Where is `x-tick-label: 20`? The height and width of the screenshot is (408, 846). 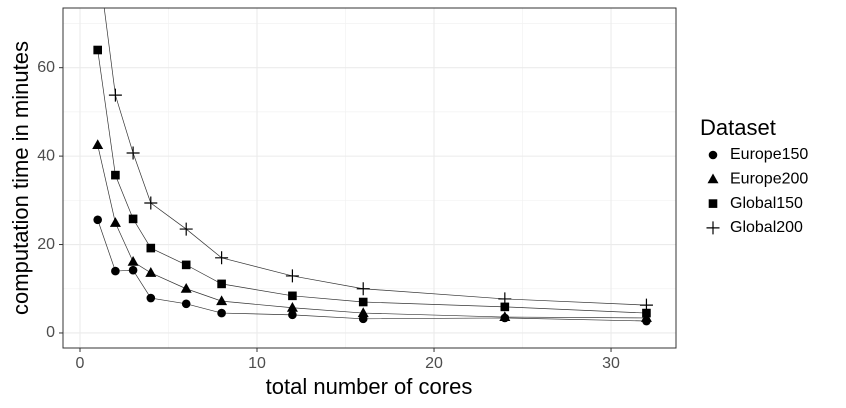
x-tick-label: 20 is located at coordinates (434, 363).